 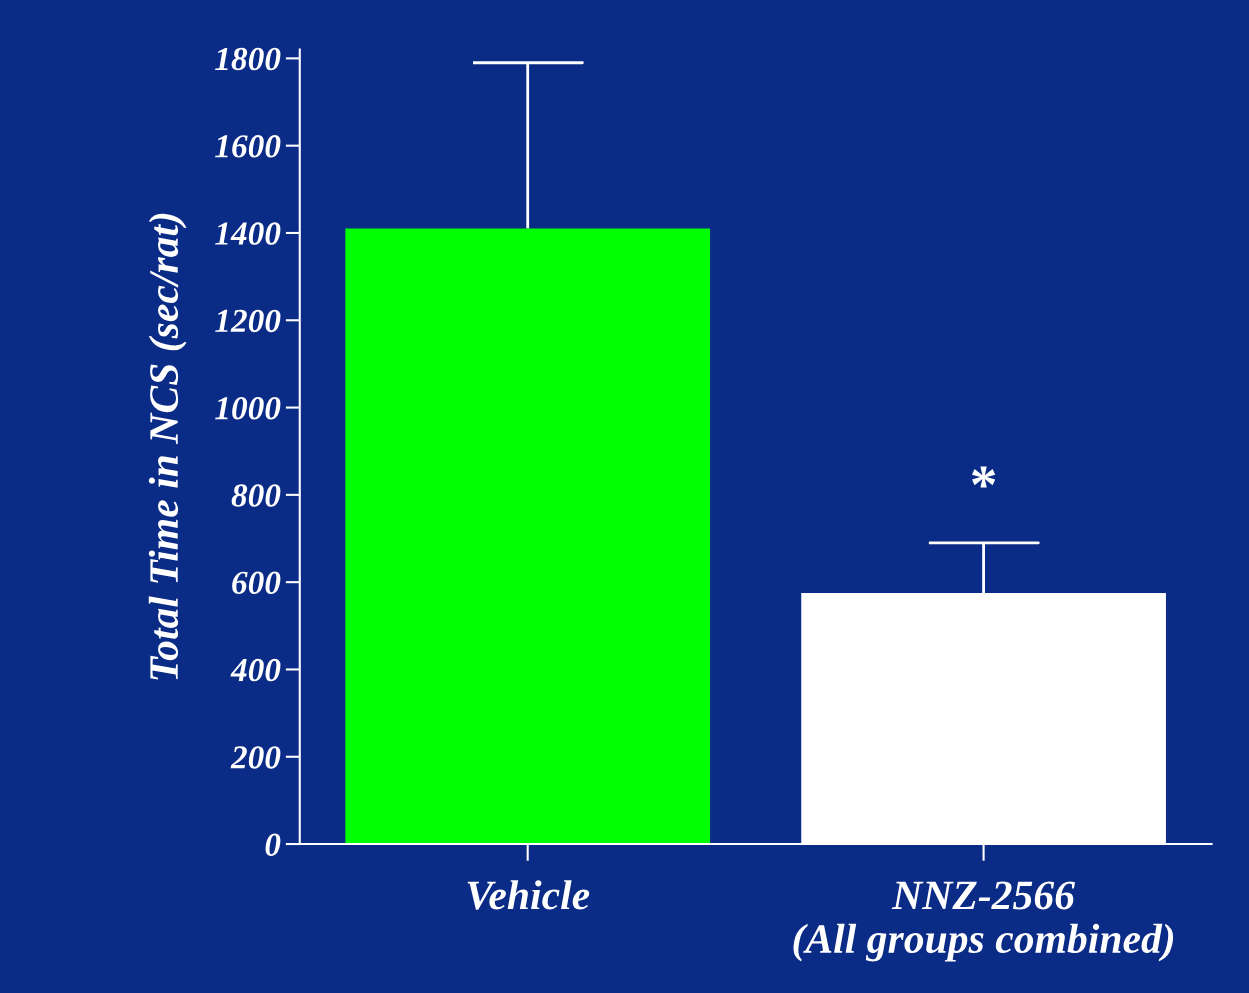 What do you see at coordinates (248, 146) in the screenshot?
I see `y-tick-label: 1600` at bounding box center [248, 146].